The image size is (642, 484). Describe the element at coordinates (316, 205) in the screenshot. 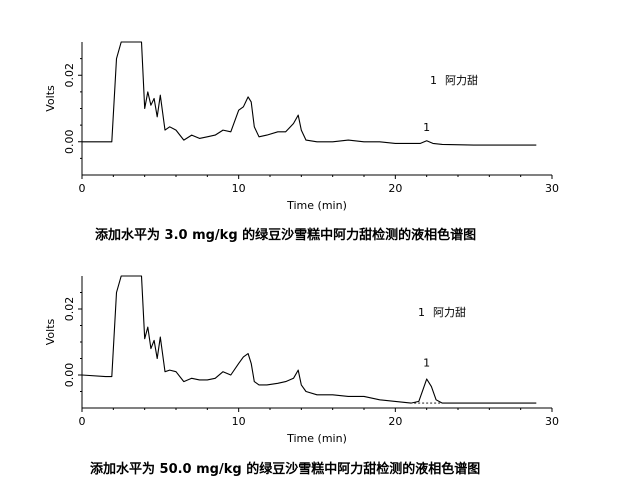

I see `chart-1-x-axis-label: Time (min)` at that location.